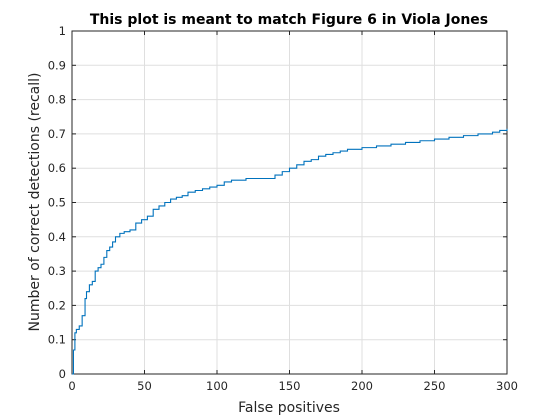  Describe the element at coordinates (144, 386) in the screenshot. I see `x-tick-label: 50` at that location.